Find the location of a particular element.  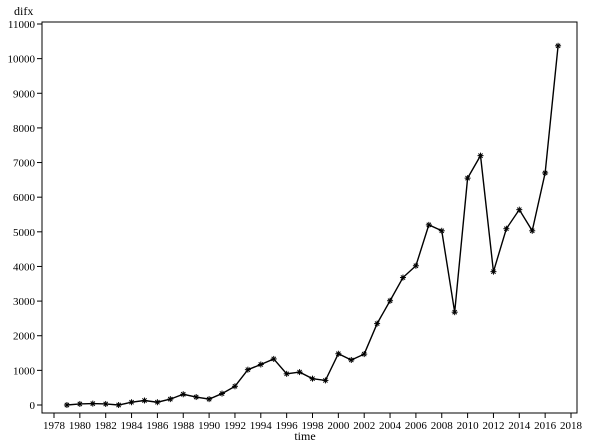

x-tick-label: 1982 is located at coordinates (106, 426).